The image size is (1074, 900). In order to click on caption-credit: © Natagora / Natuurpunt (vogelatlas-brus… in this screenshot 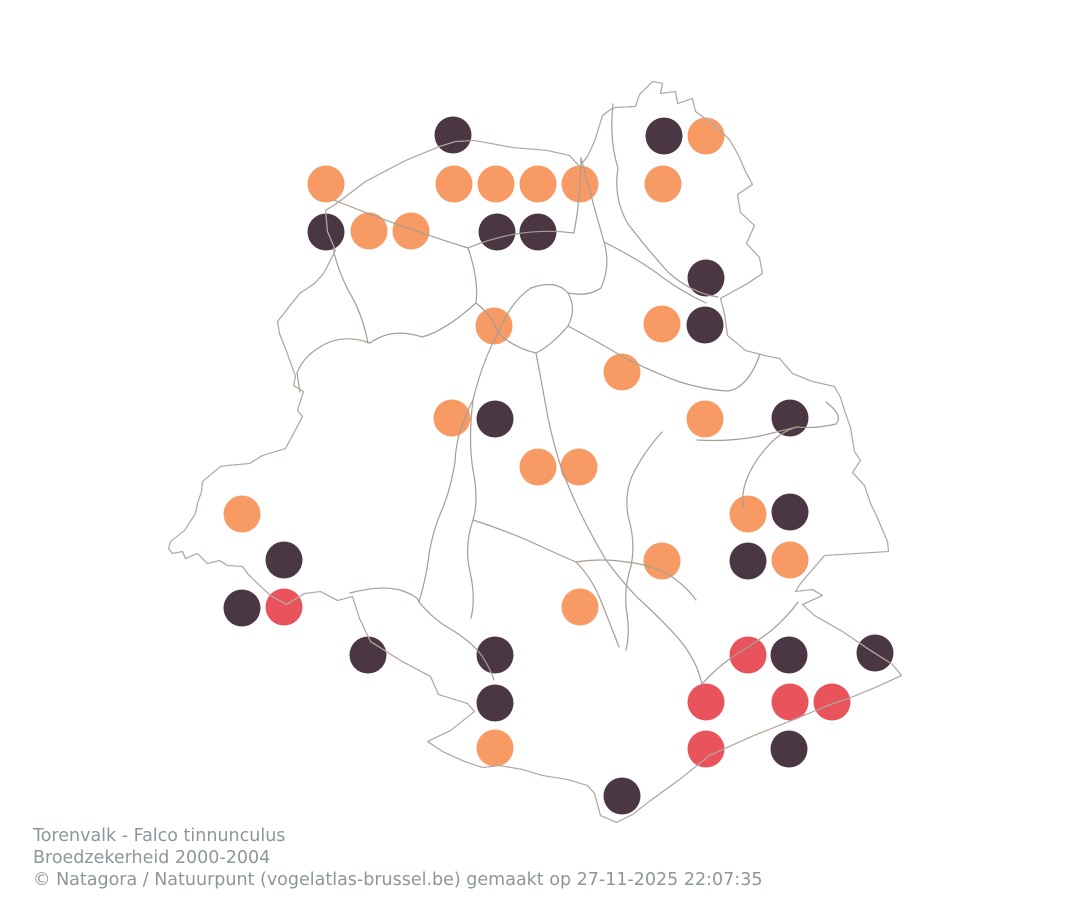, I will do `click(398, 880)`.